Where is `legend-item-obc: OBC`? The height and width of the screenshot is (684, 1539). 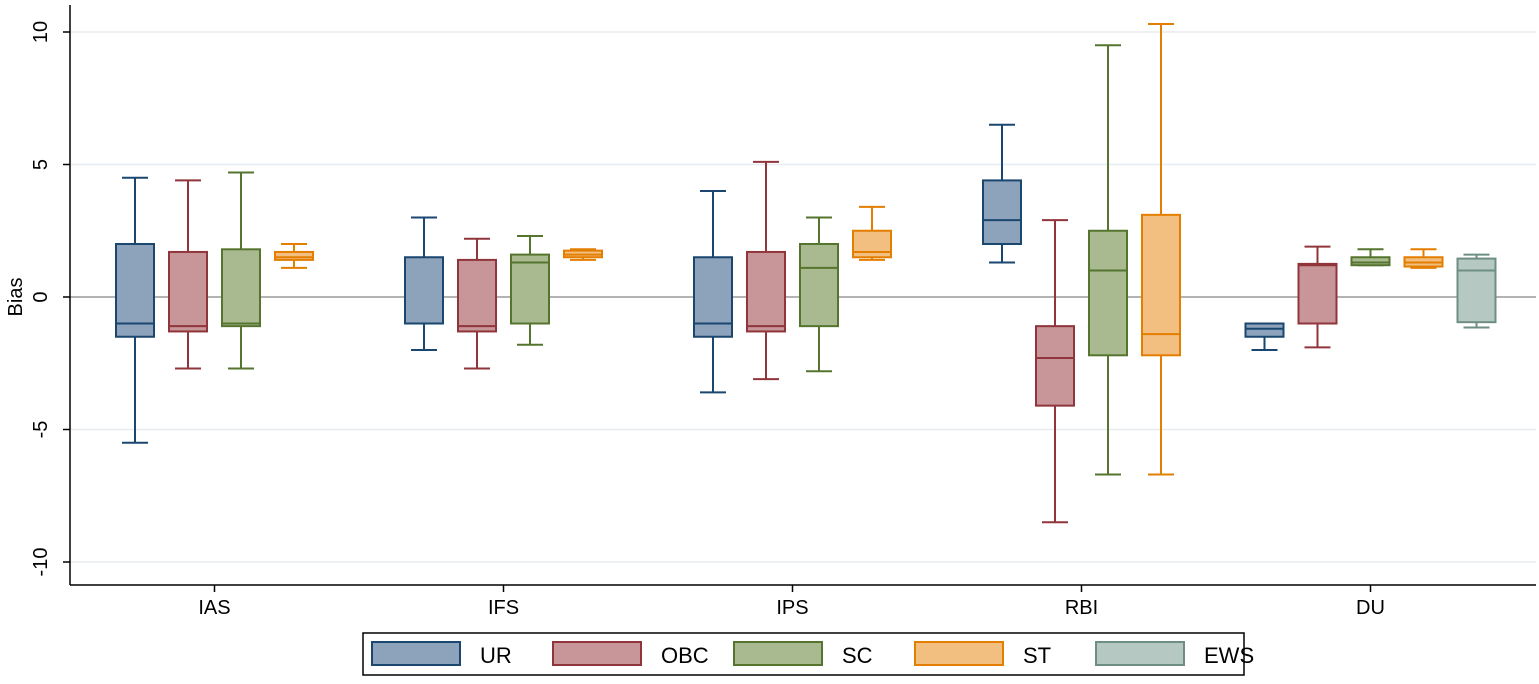
legend-item-obc: OBC is located at coordinates (630, 654).